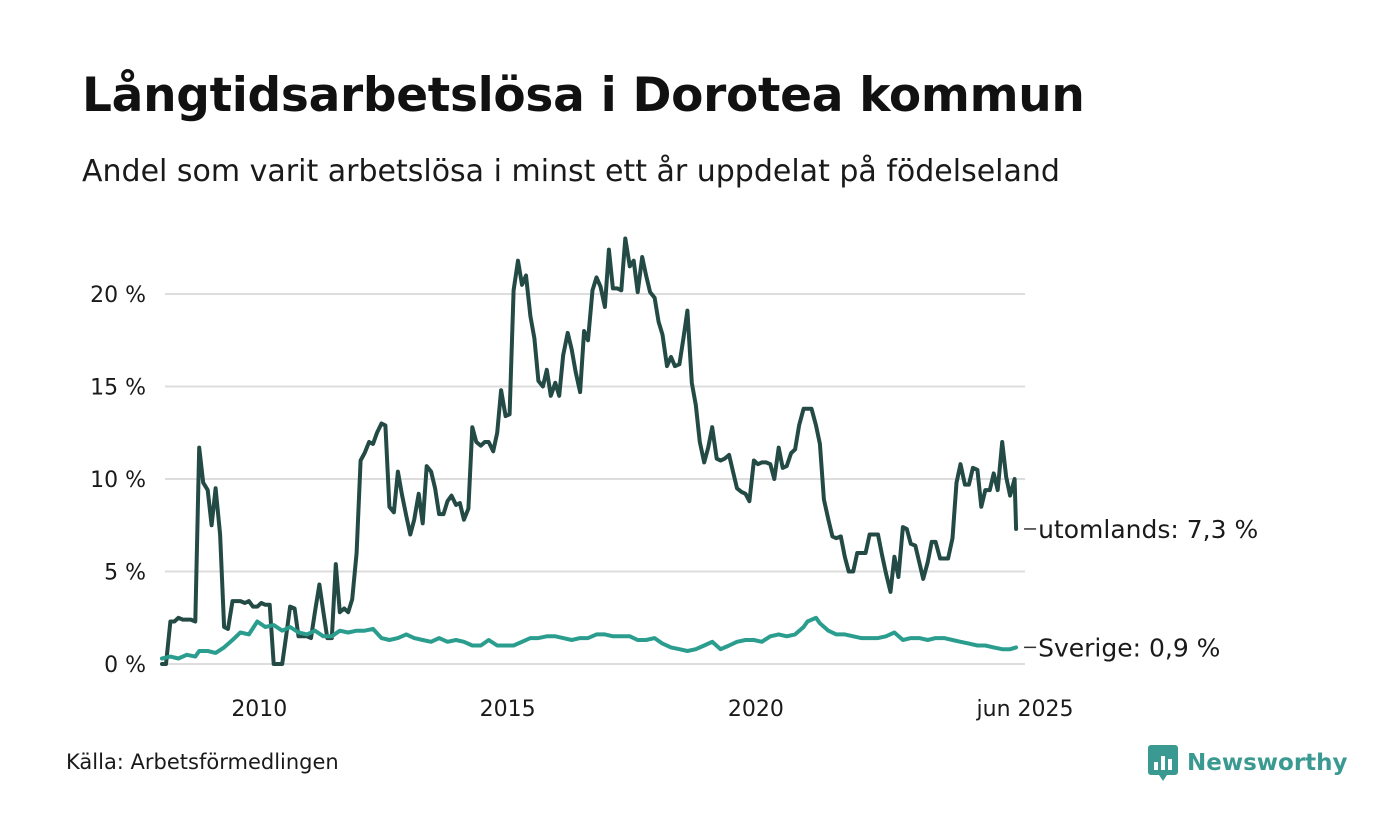  What do you see at coordinates (259, 709) in the screenshot?
I see `x-tick-label: 2010` at bounding box center [259, 709].